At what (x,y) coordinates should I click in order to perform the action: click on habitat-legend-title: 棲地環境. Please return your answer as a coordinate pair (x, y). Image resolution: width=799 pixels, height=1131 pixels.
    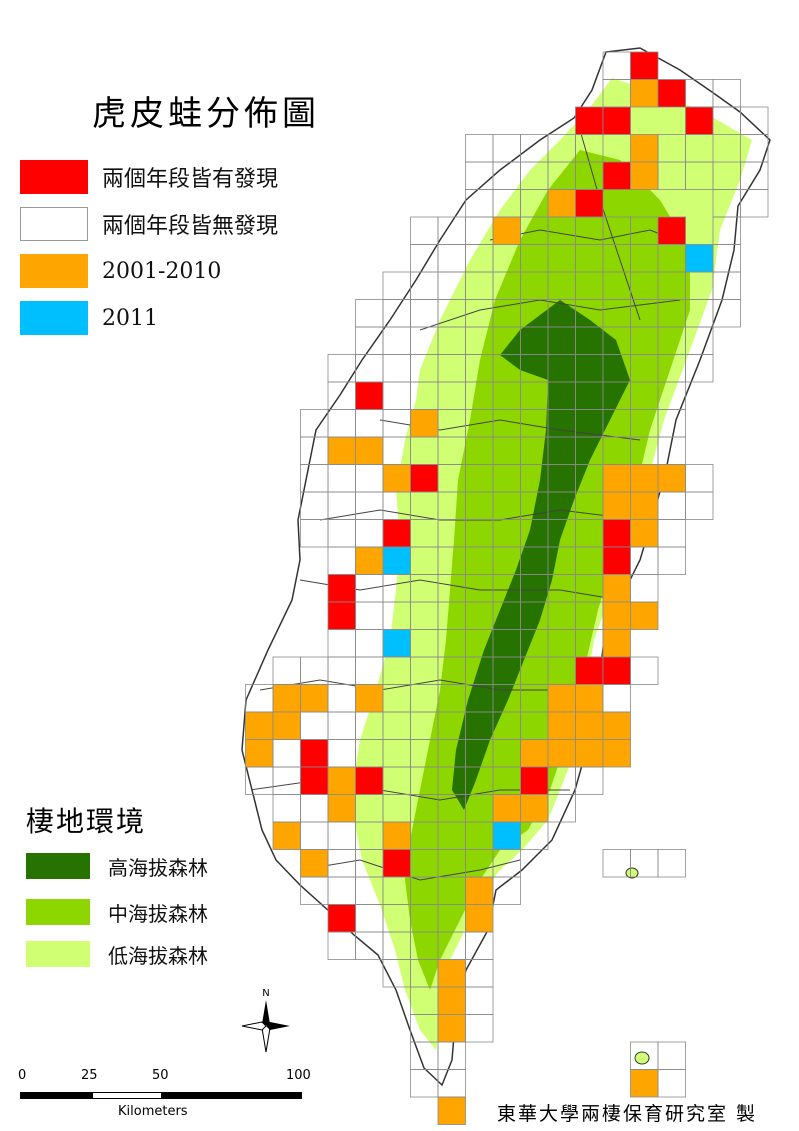
    Looking at the image, I should click on (86, 821).